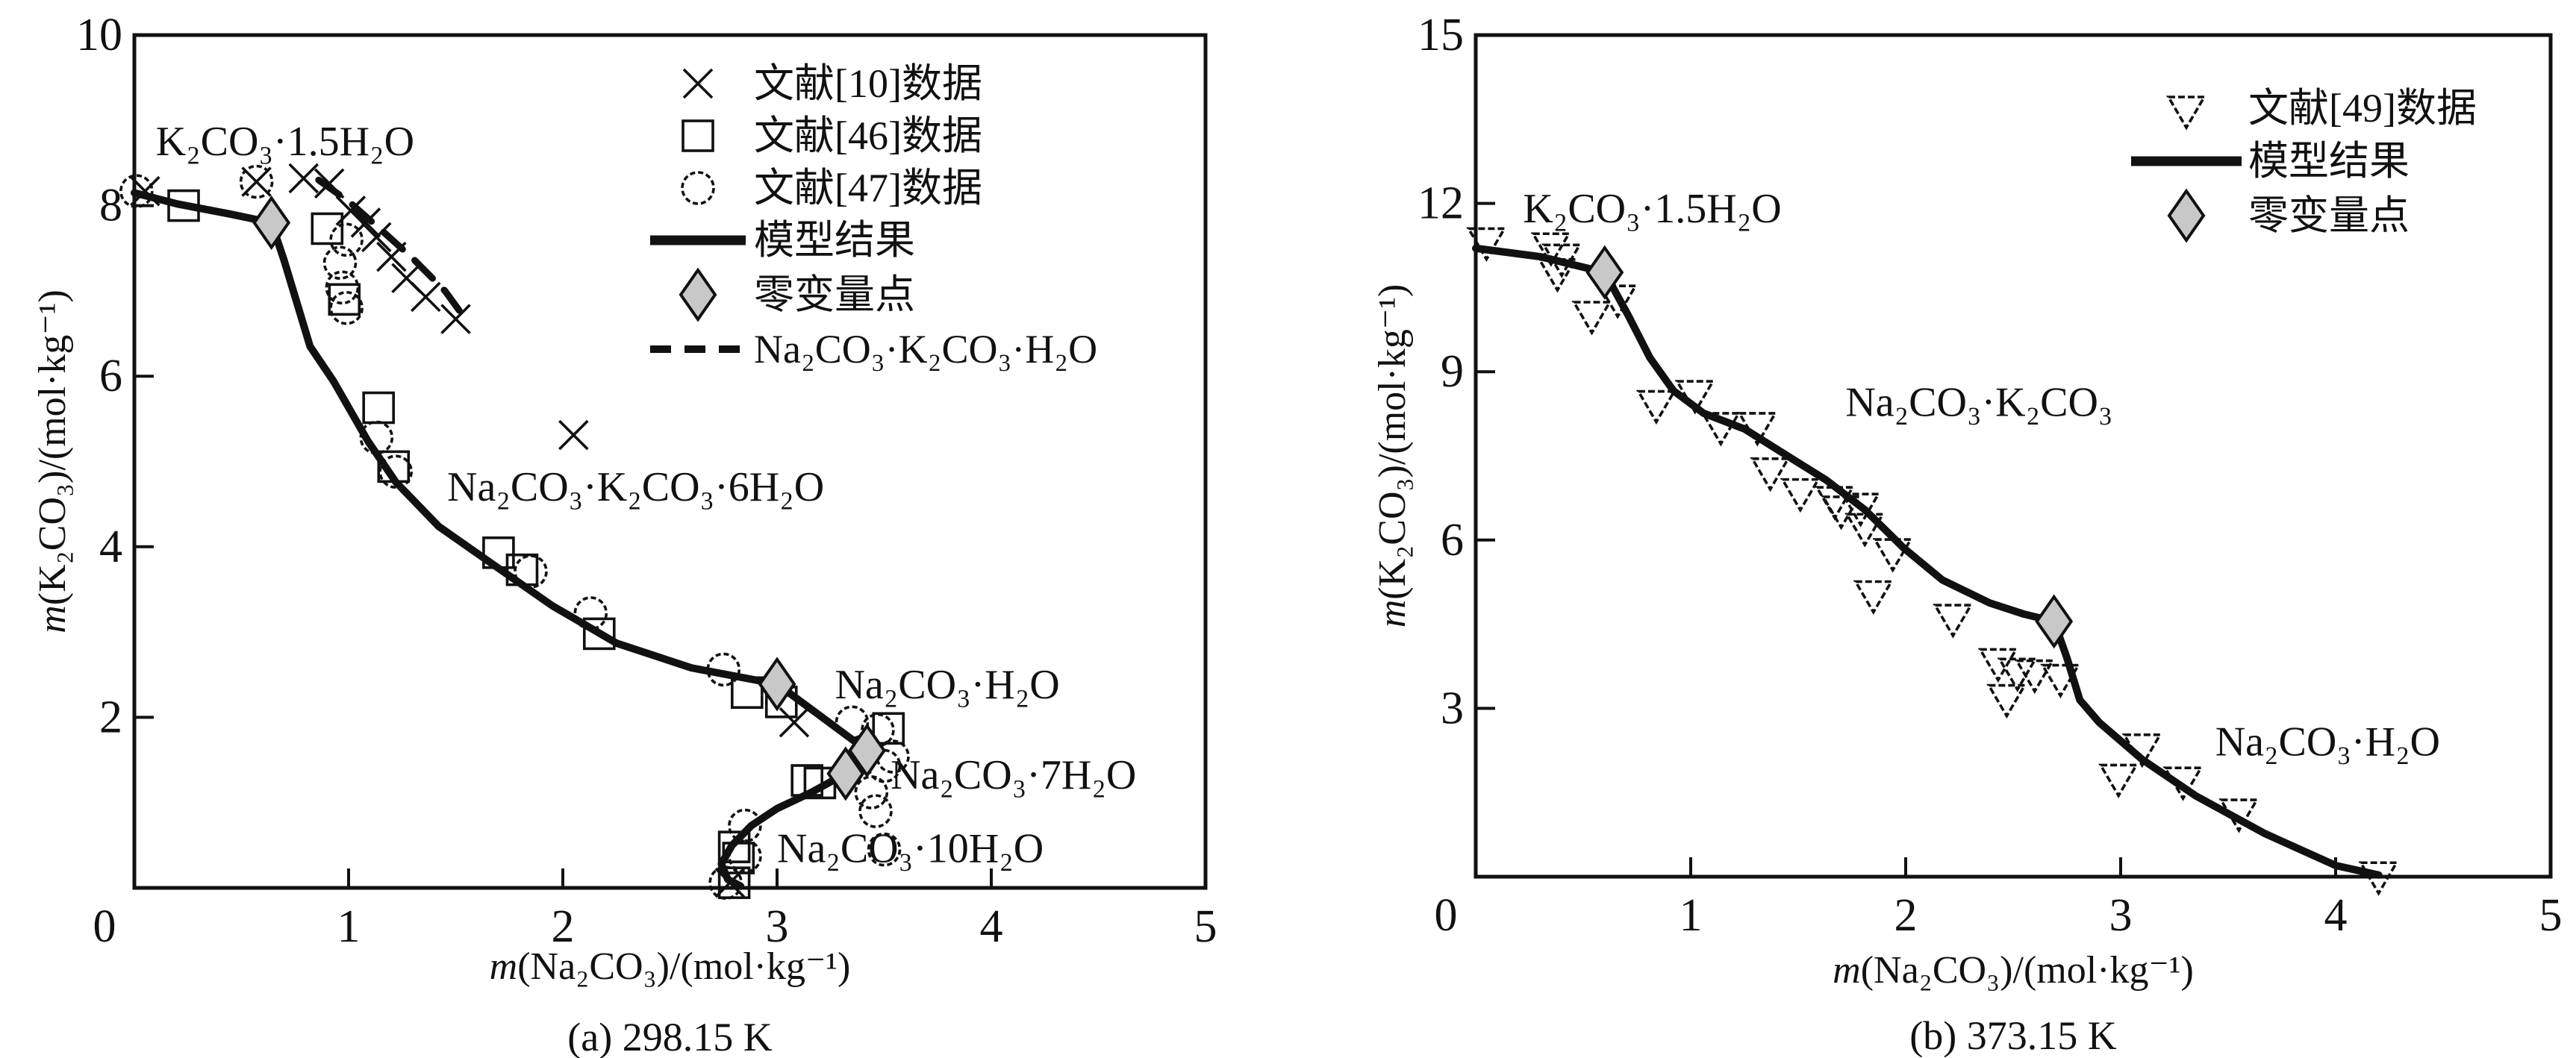  I want to click on legend-triangle-down-swatch, so click(2186, 113).